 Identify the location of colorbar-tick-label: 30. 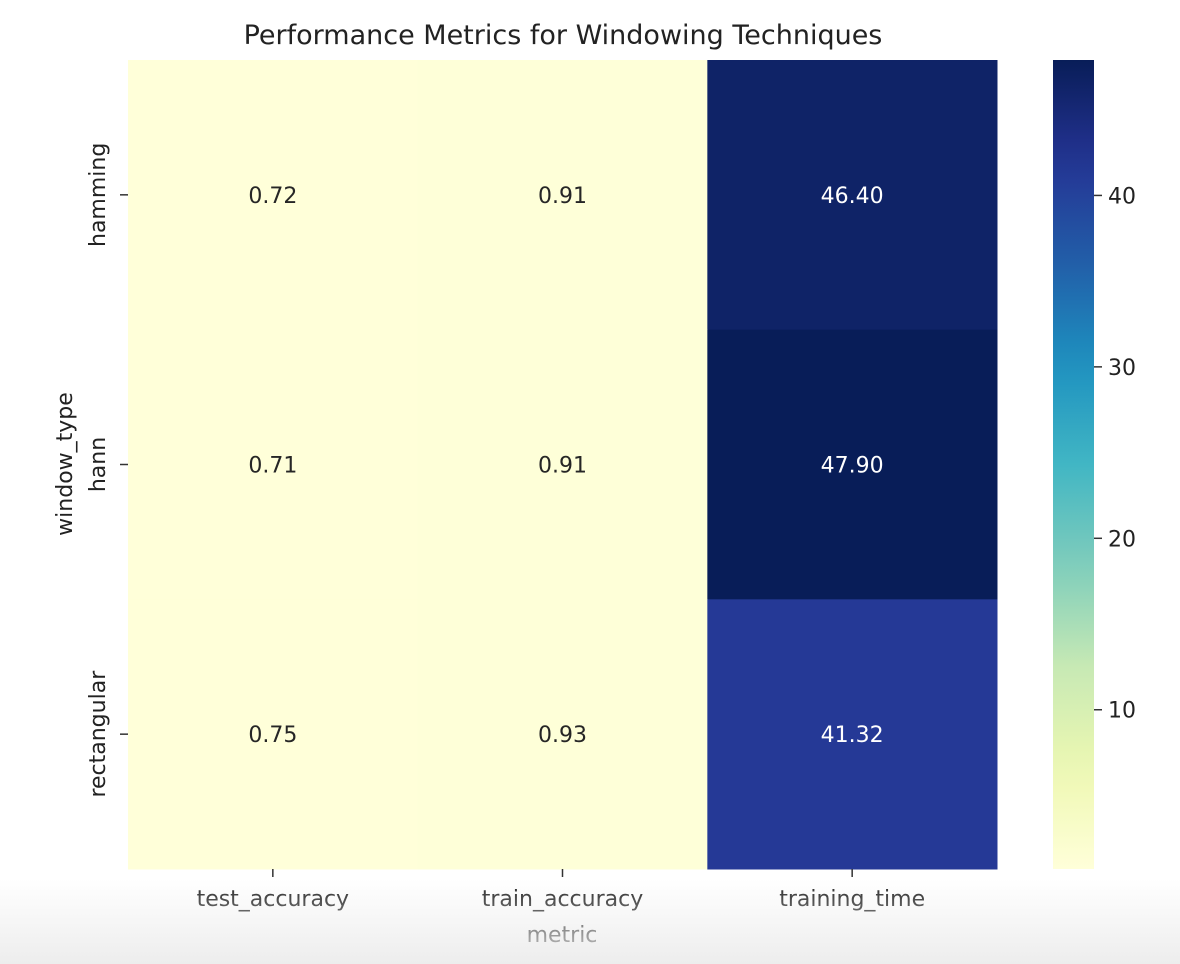
(1122, 368).